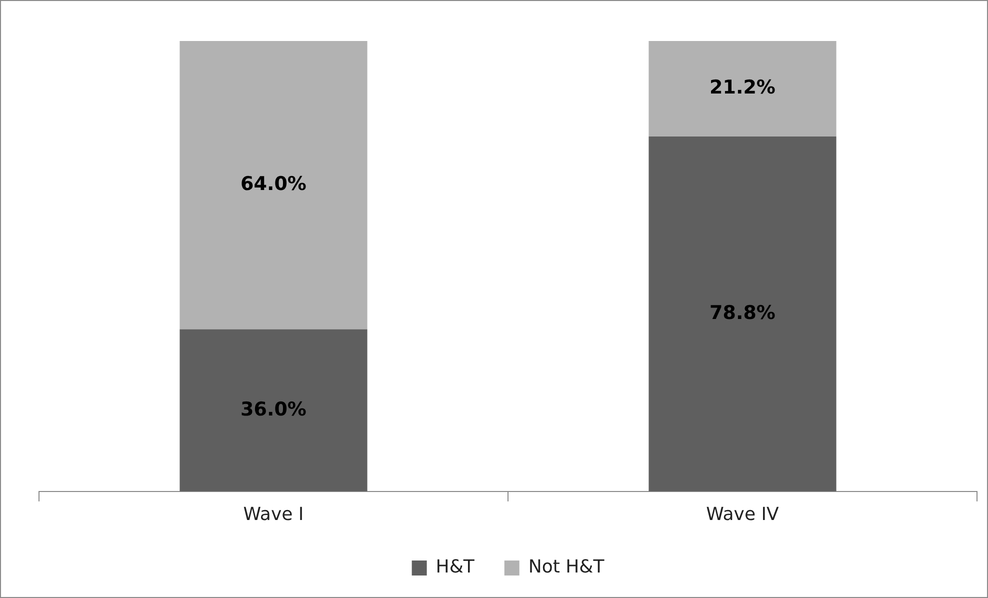 This screenshot has width=988, height=598. What do you see at coordinates (273, 409) in the screenshot?
I see `data-label: 36.0%` at bounding box center [273, 409].